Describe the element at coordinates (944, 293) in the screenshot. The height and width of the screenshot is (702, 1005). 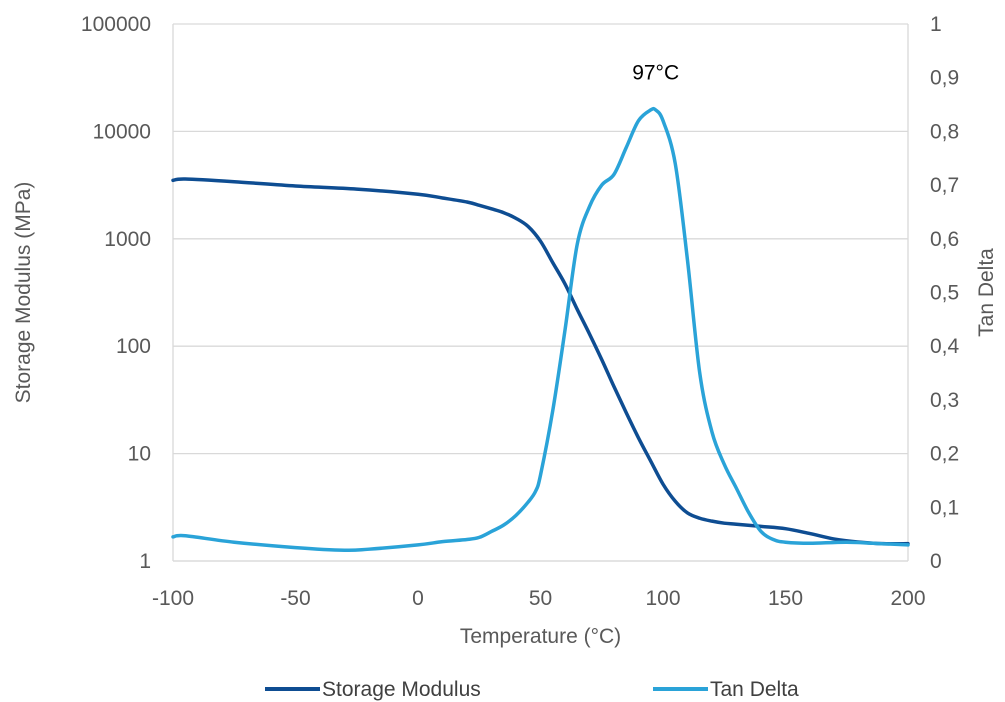
I see `y2-tick-label: 0,5` at that location.